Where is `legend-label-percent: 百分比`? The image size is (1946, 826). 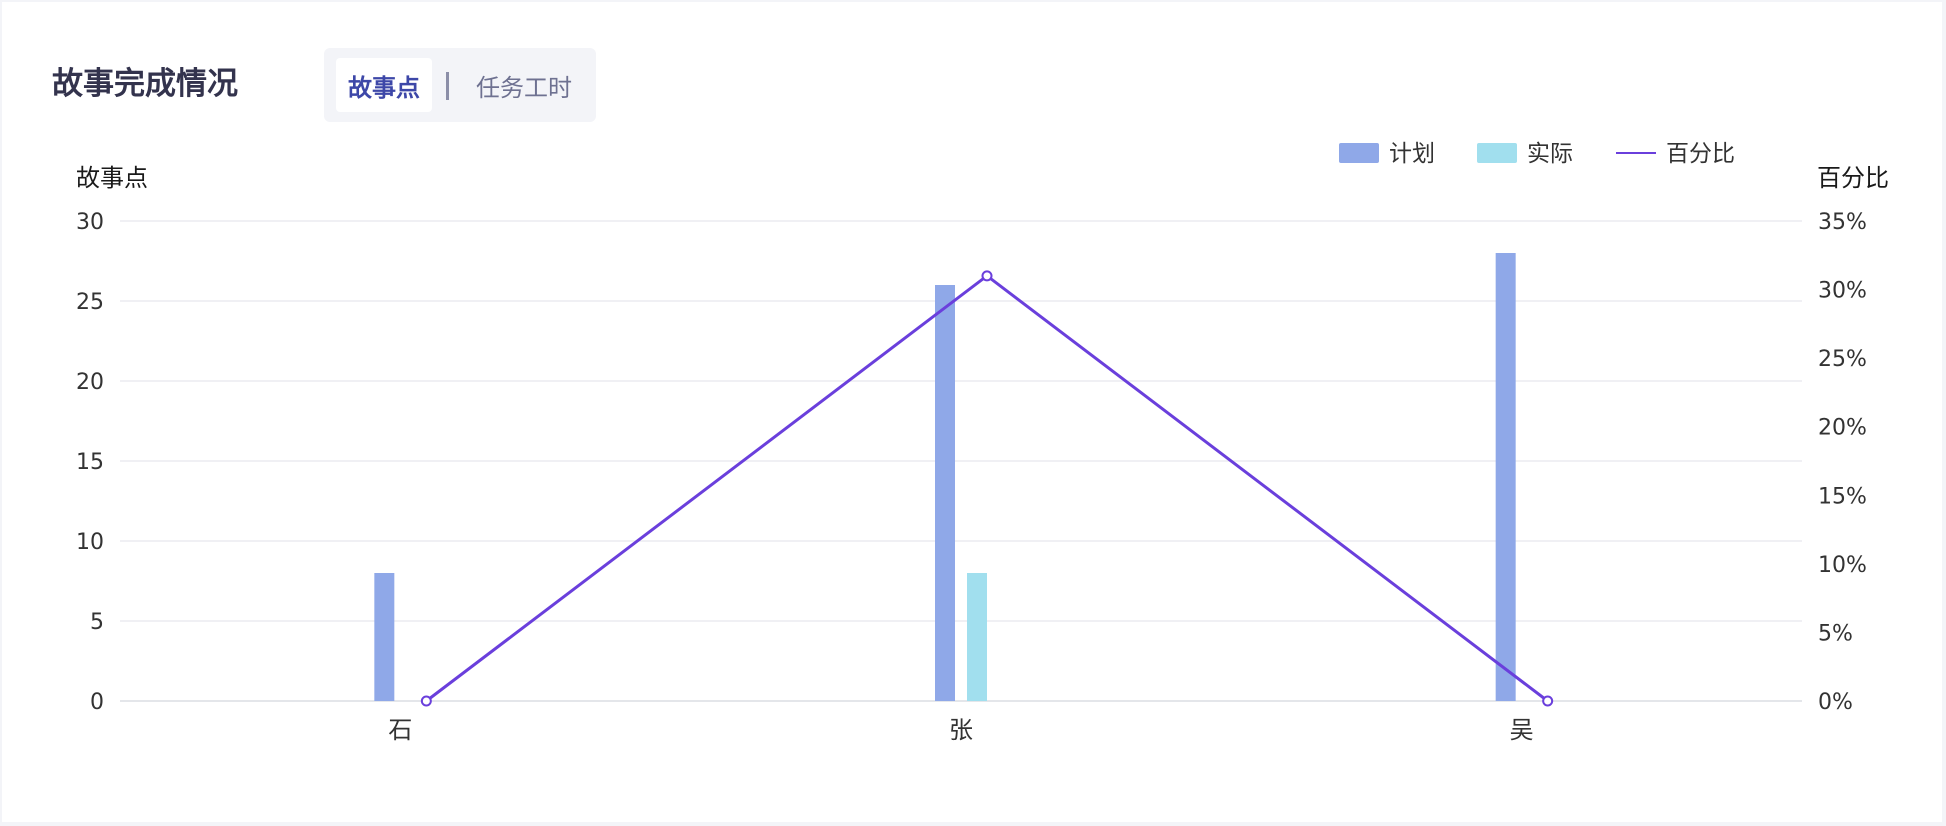 legend-label-percent: 百分比 is located at coordinates (1700, 154).